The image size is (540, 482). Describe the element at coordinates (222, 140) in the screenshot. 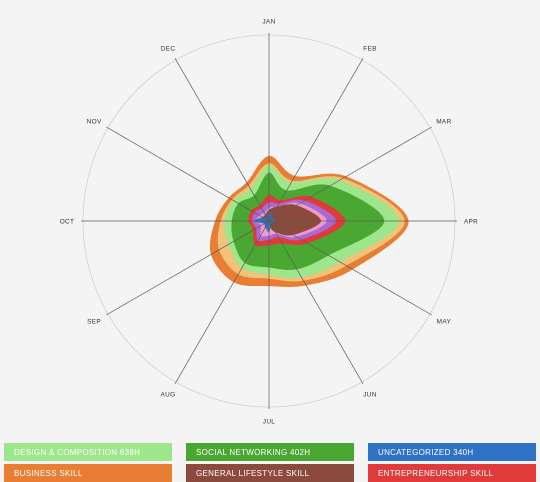

I see `axis-line-dec` at that location.